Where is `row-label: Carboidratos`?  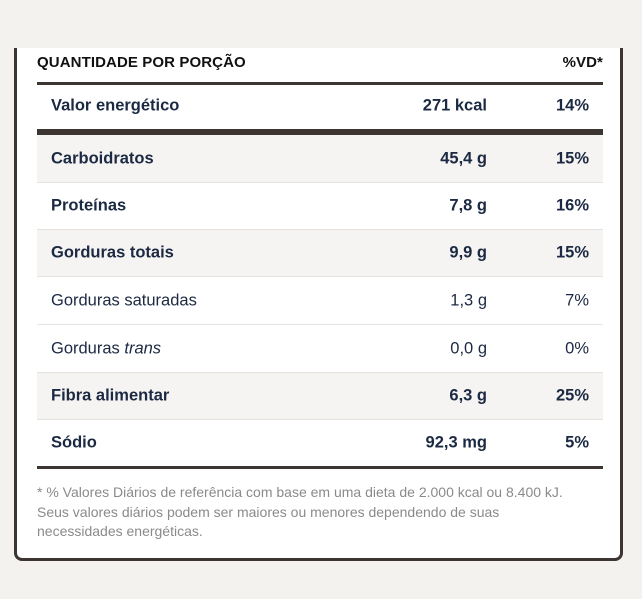
row-label: Carboidratos is located at coordinates (102, 158).